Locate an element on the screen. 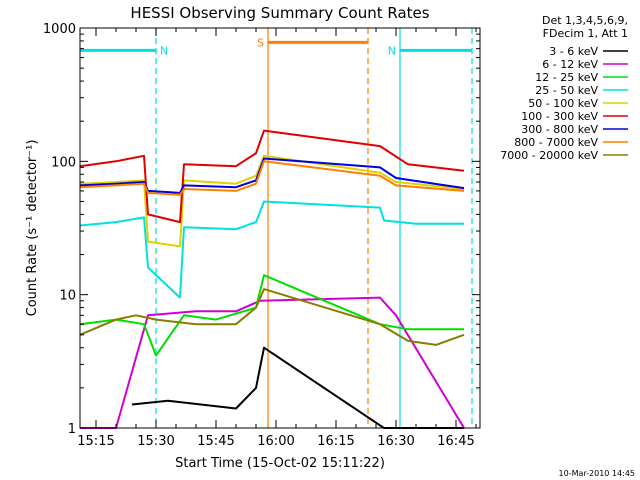 The width and height of the screenshot is (640, 480). x-tick-label: 16:45 is located at coordinates (455, 441).